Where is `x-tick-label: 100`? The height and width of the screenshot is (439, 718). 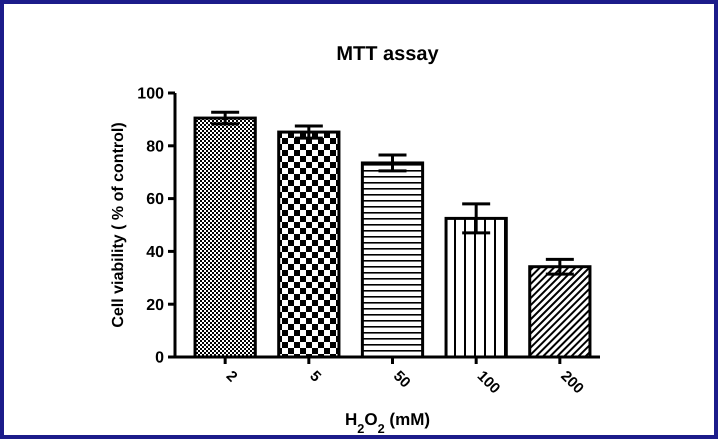
x-tick-label: 100 is located at coordinates (489, 383).